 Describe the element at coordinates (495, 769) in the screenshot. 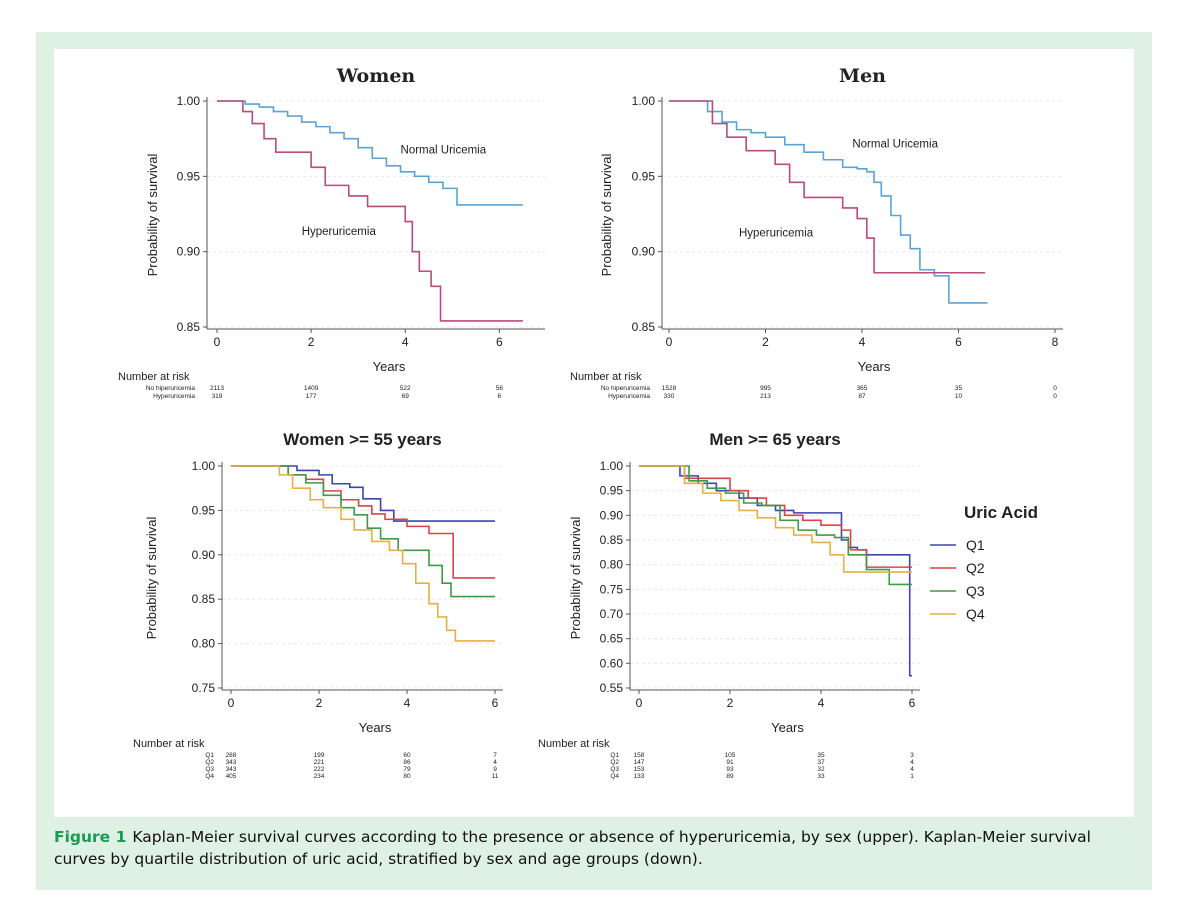

I see `women55-risk-value: 9` at that location.